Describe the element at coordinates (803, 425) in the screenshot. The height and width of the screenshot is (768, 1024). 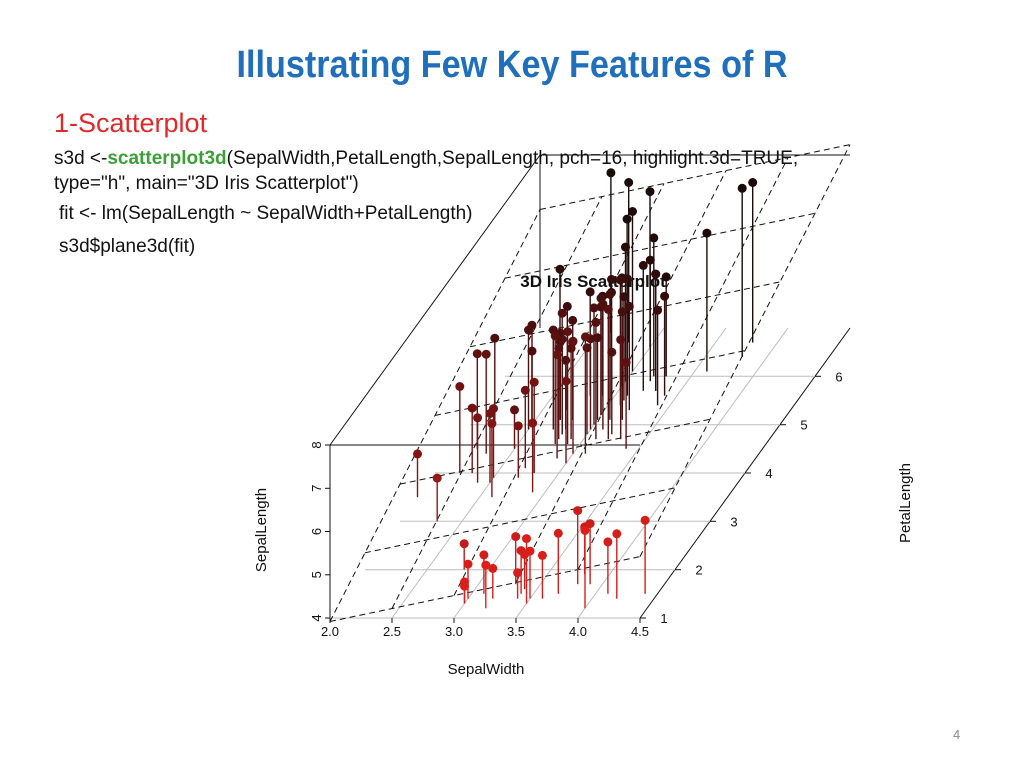
I see `z-tick-label: 5` at that location.